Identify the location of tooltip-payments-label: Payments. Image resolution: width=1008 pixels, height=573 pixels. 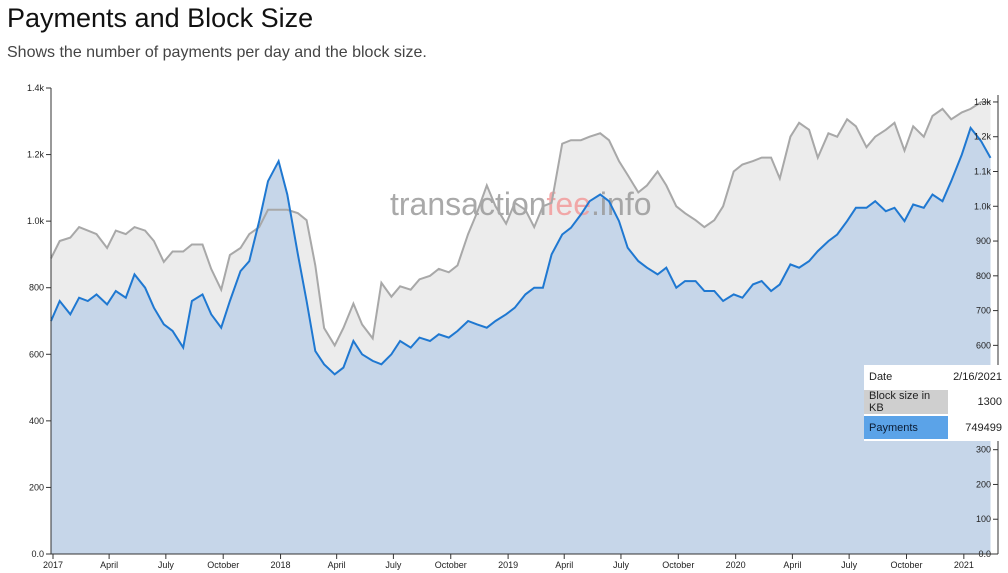
(906, 428).